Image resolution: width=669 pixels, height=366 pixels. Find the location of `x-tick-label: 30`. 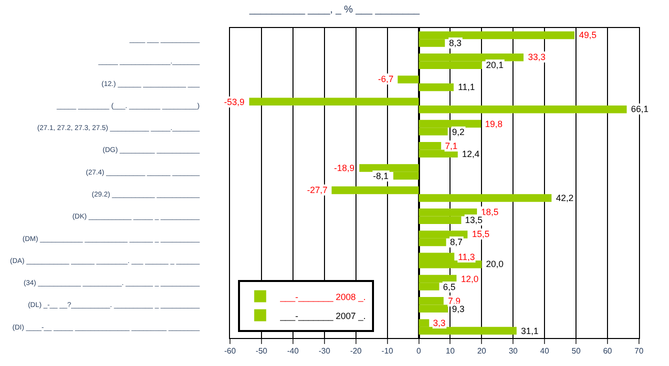

x-tick-label: 30 is located at coordinates (513, 351).